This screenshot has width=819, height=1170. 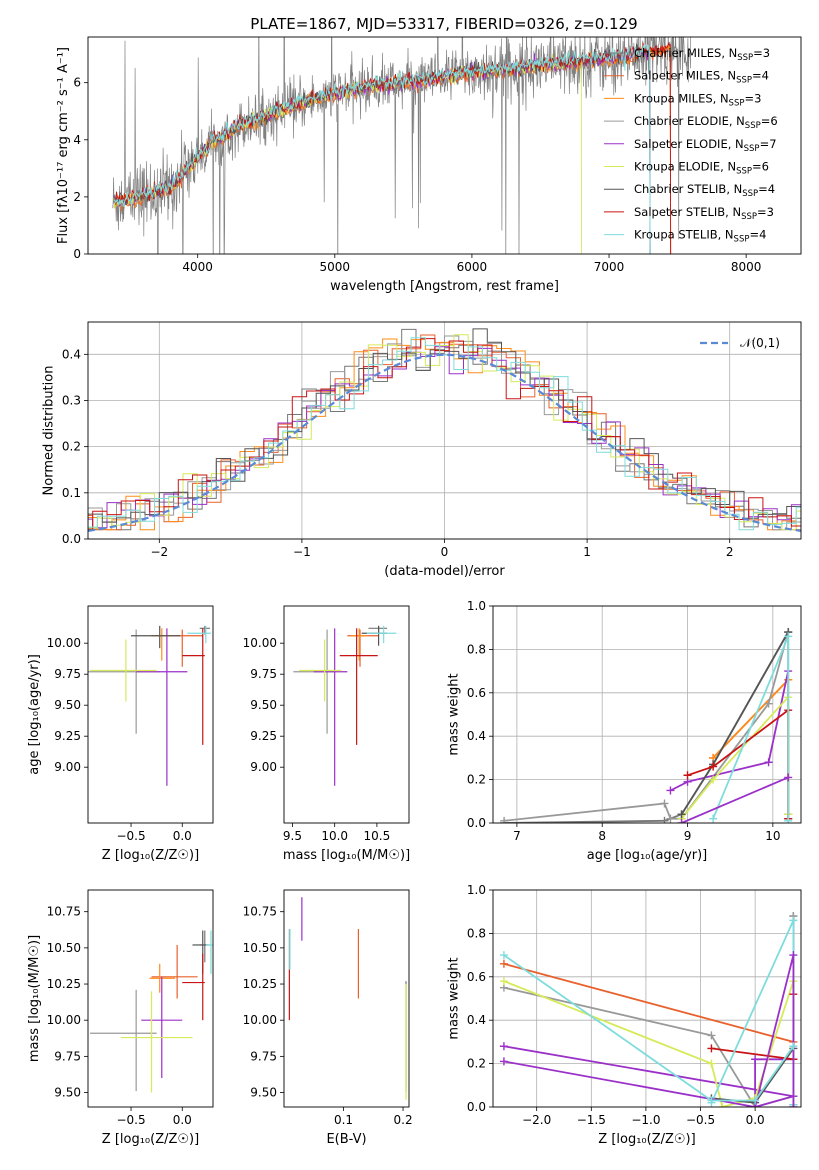 I want to click on y-tick-label: 10.25, so click(x=64, y=984).